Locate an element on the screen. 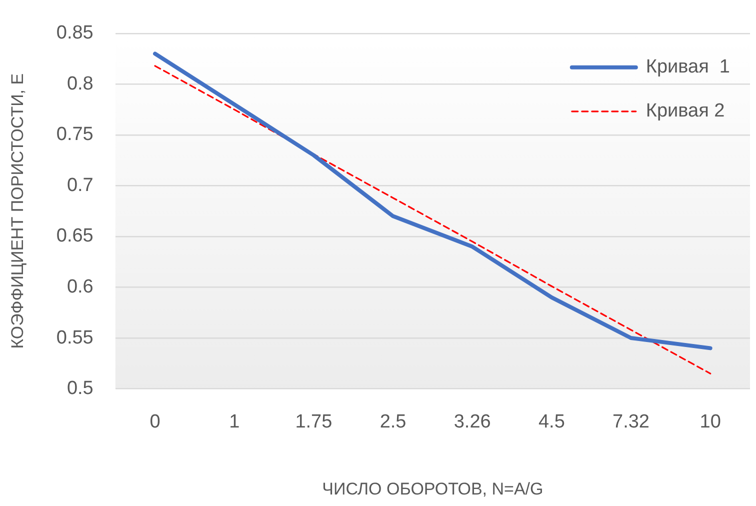 This screenshot has height=506, width=756. x-tick-label: 7.32 is located at coordinates (631, 421).